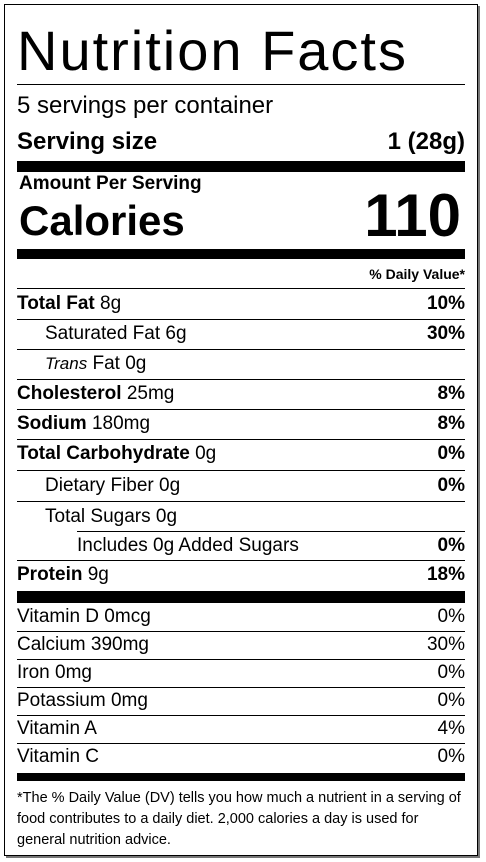 This screenshot has height=862, width=486. I want to click on serving-size-row: Serving size 1 (28g), so click(241, 142).